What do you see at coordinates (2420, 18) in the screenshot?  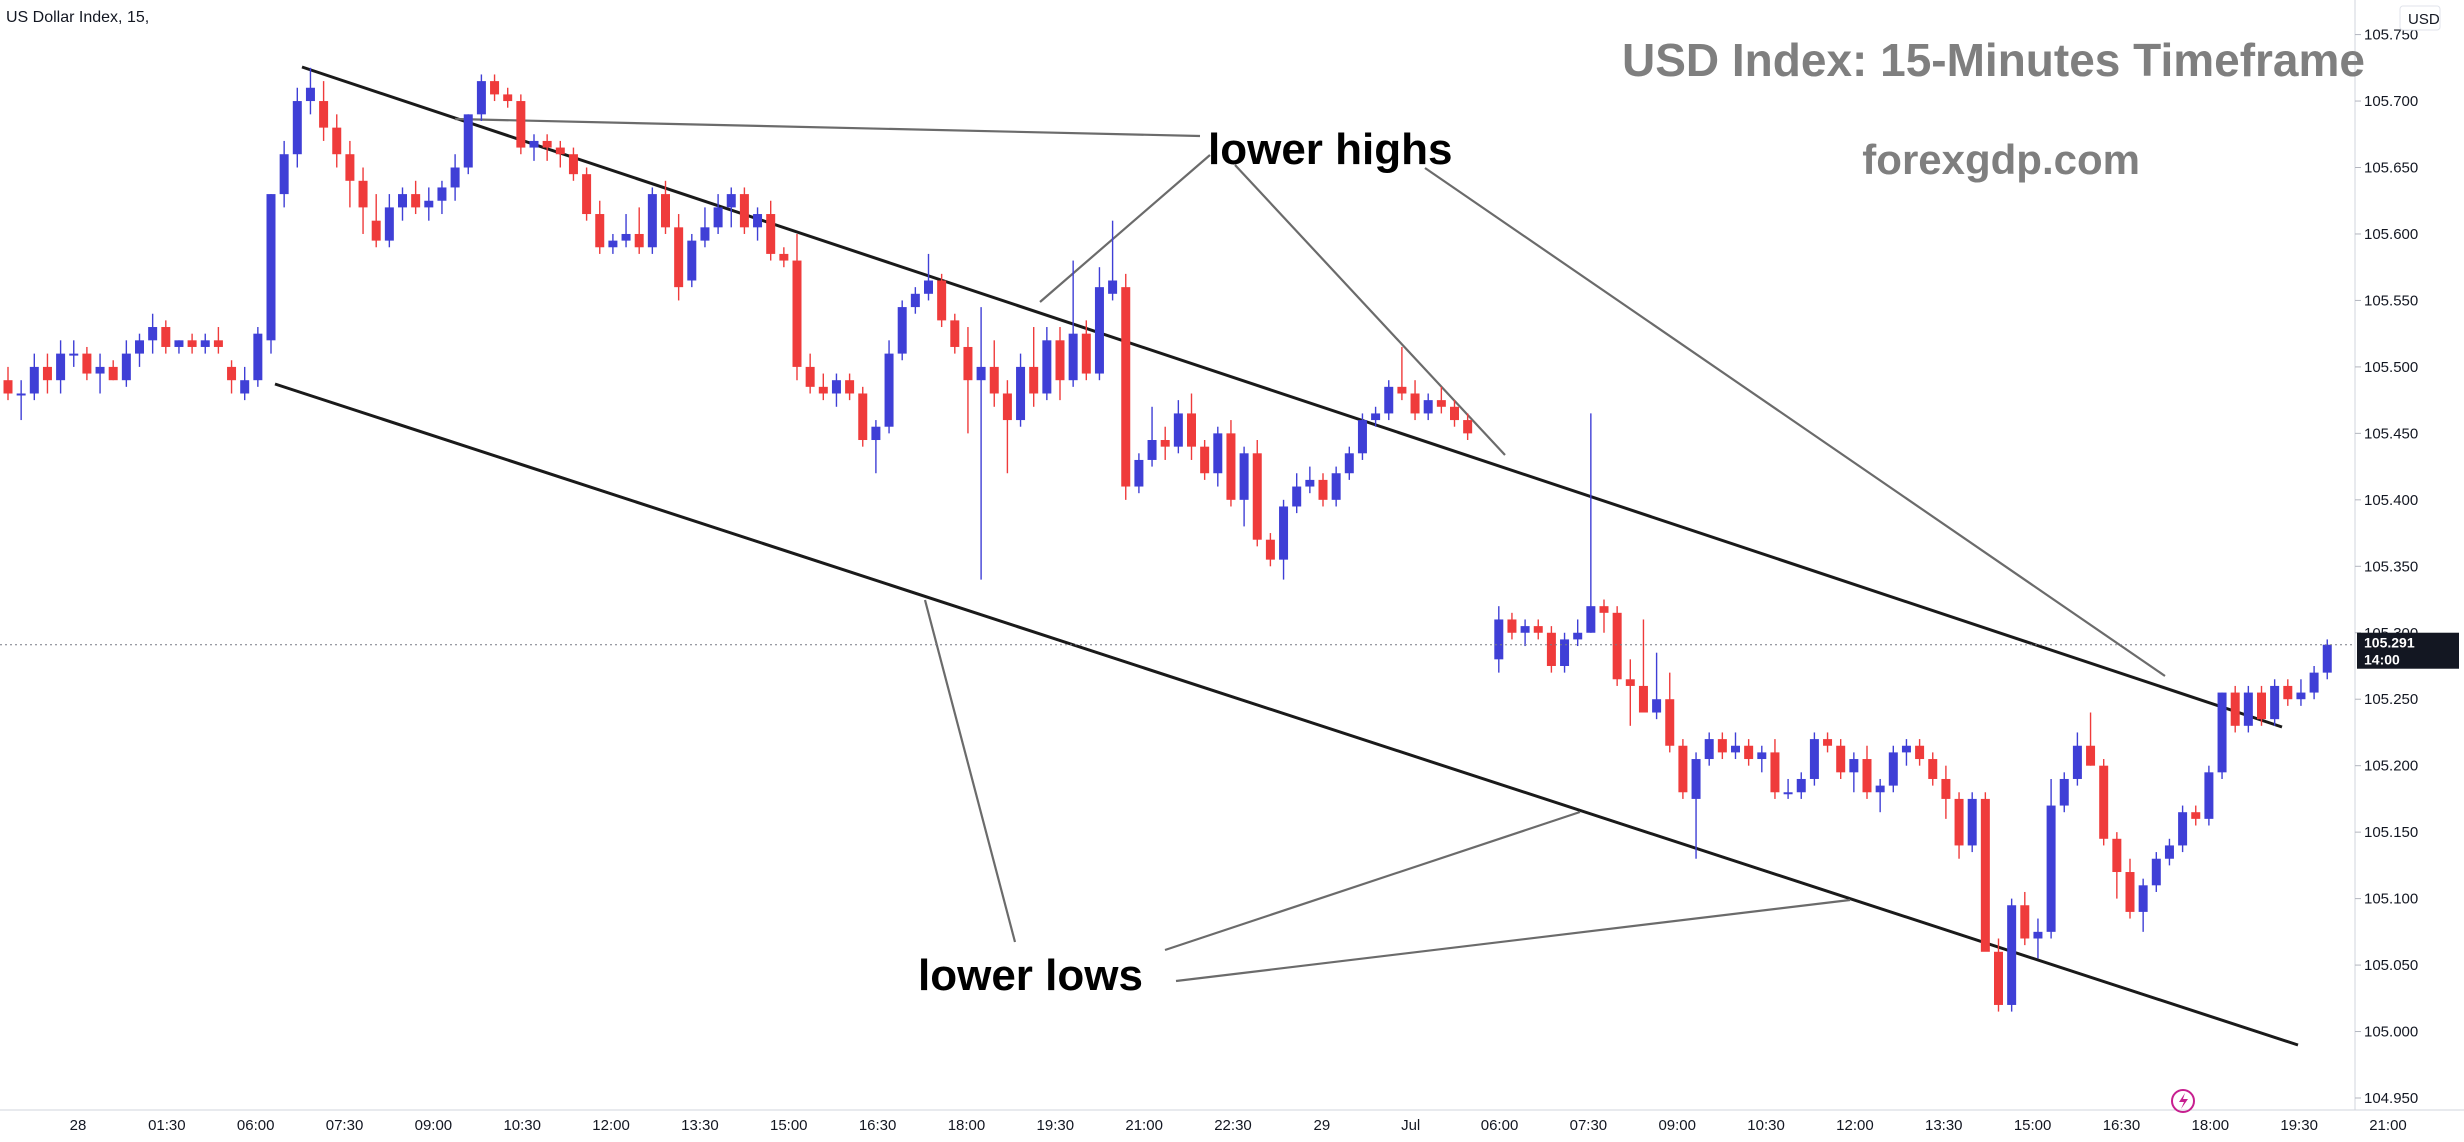 I see `currency-button: USD` at bounding box center [2420, 18].